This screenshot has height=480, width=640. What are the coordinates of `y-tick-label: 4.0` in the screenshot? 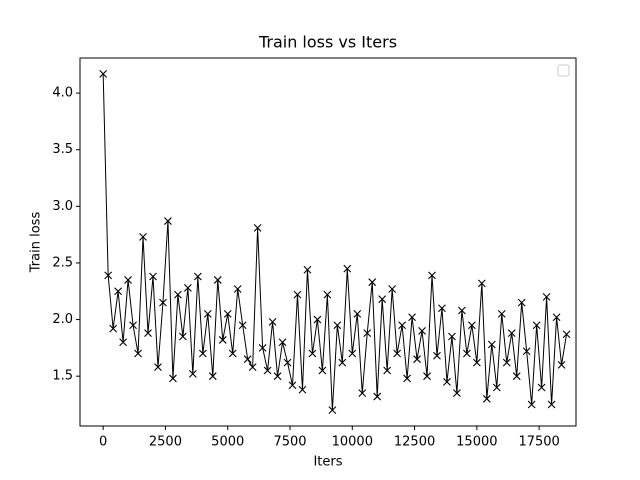 It's located at (62, 93).